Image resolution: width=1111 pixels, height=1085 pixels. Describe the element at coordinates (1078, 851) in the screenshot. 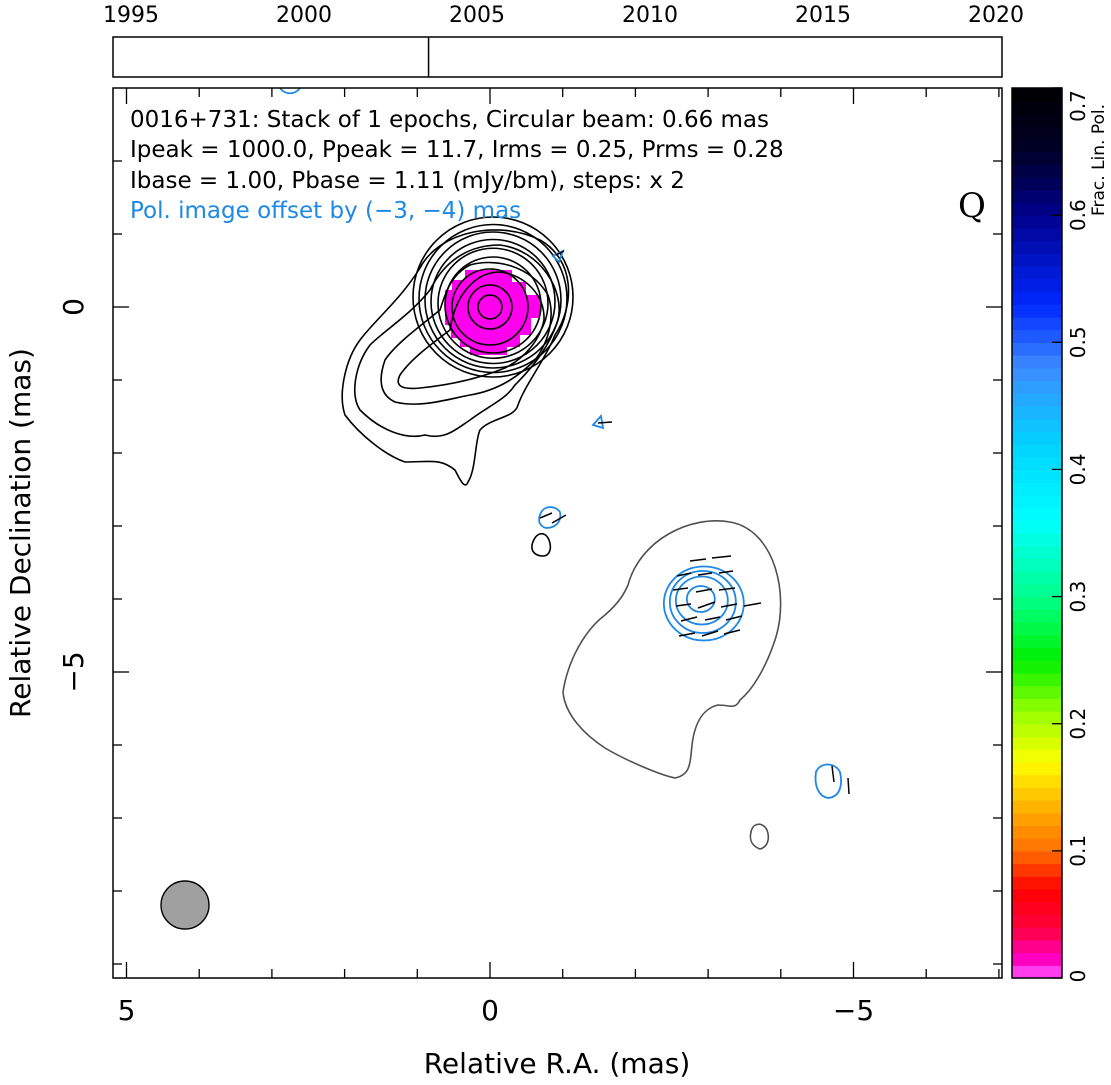

I see `colorbar-tick-label: 0.1` at that location.